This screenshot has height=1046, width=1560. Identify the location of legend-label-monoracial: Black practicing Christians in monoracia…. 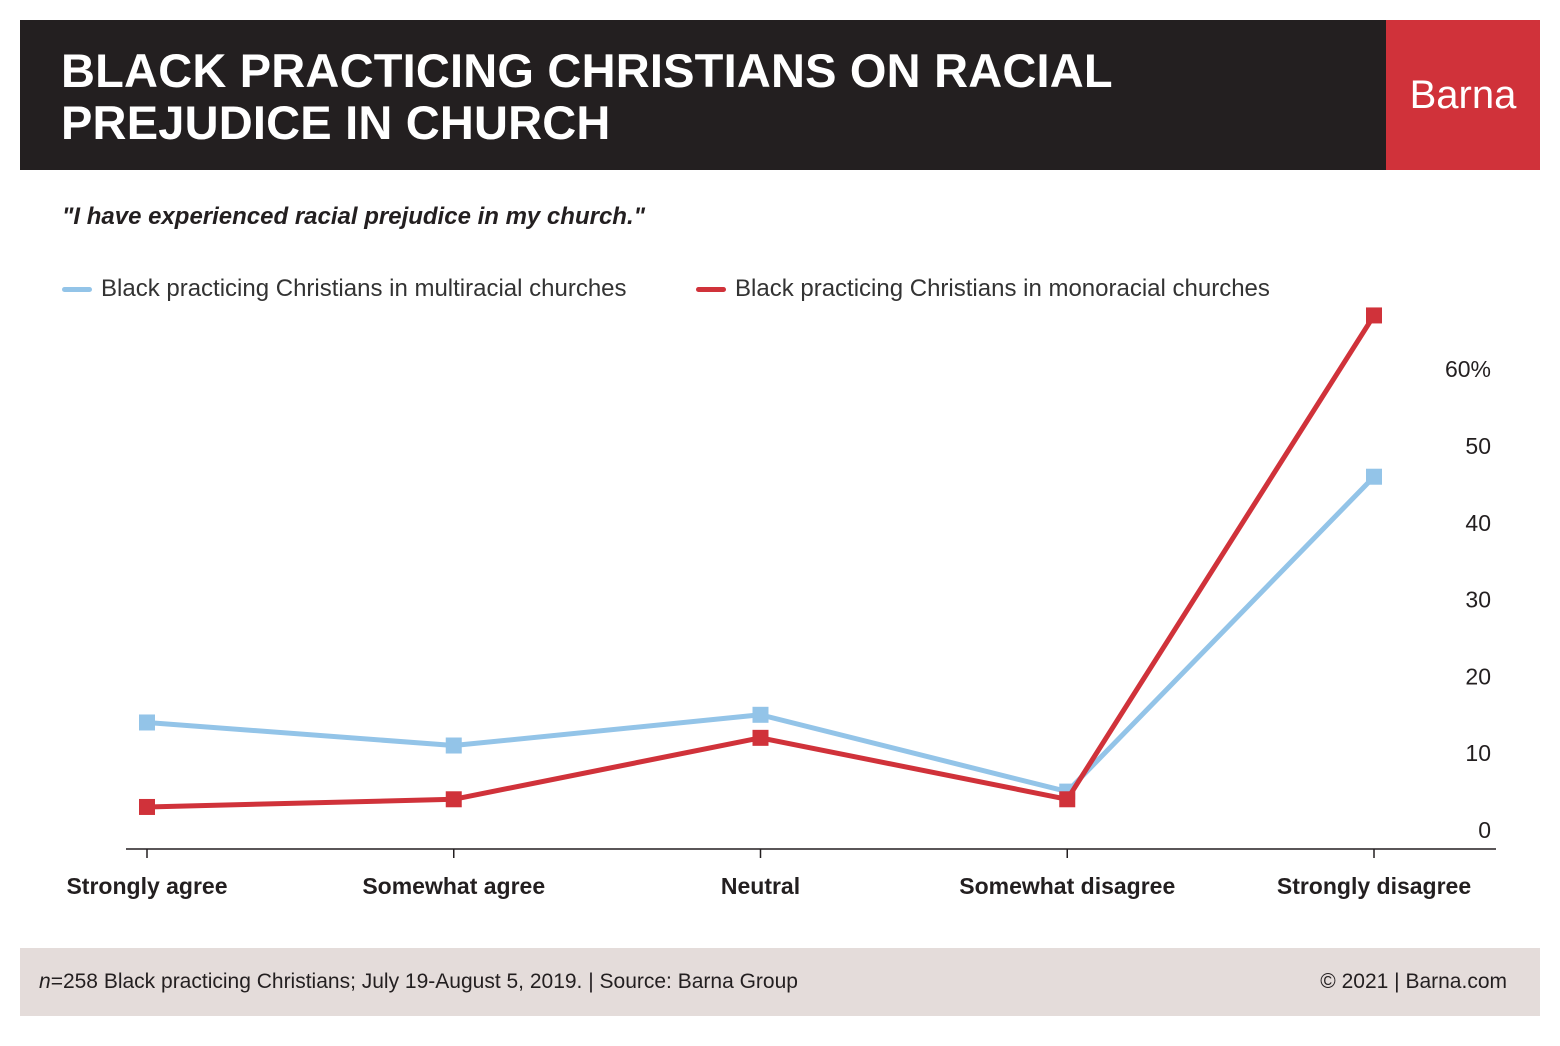
(1002, 288).